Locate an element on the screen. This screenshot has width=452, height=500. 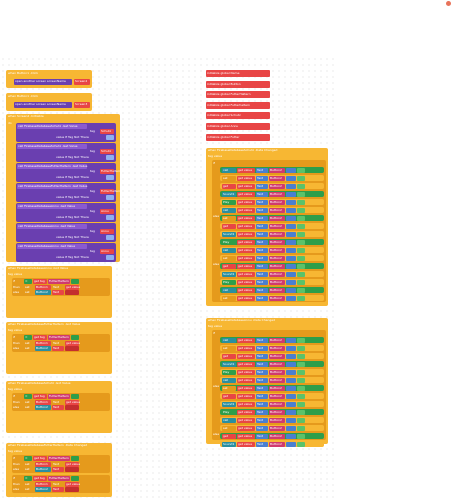
open-screen-block: open another screen screenName is located at coordinates (43, 105).